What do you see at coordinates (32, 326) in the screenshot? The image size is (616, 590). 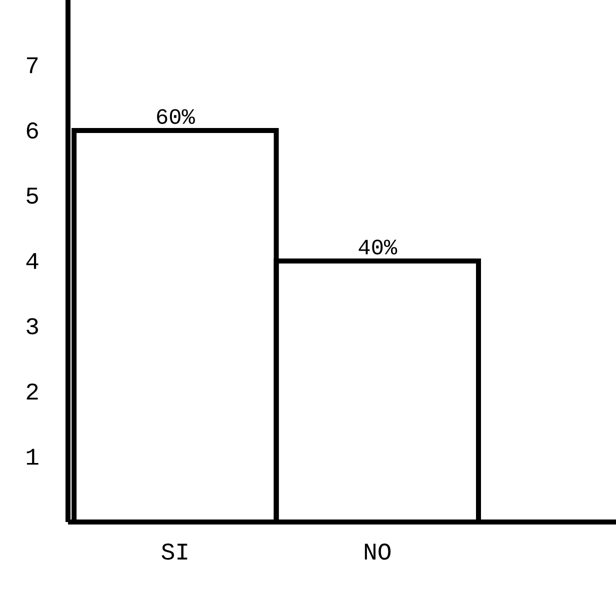 I see `y-tick-label: 3` at bounding box center [32, 326].